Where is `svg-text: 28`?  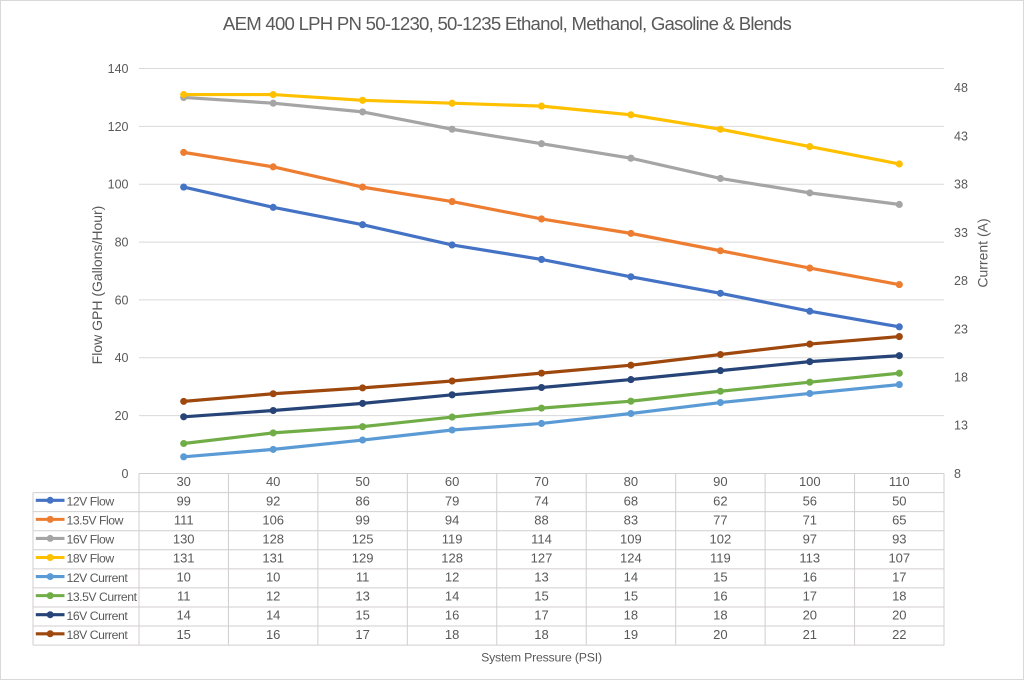 svg-text: 28 is located at coordinates (961, 281).